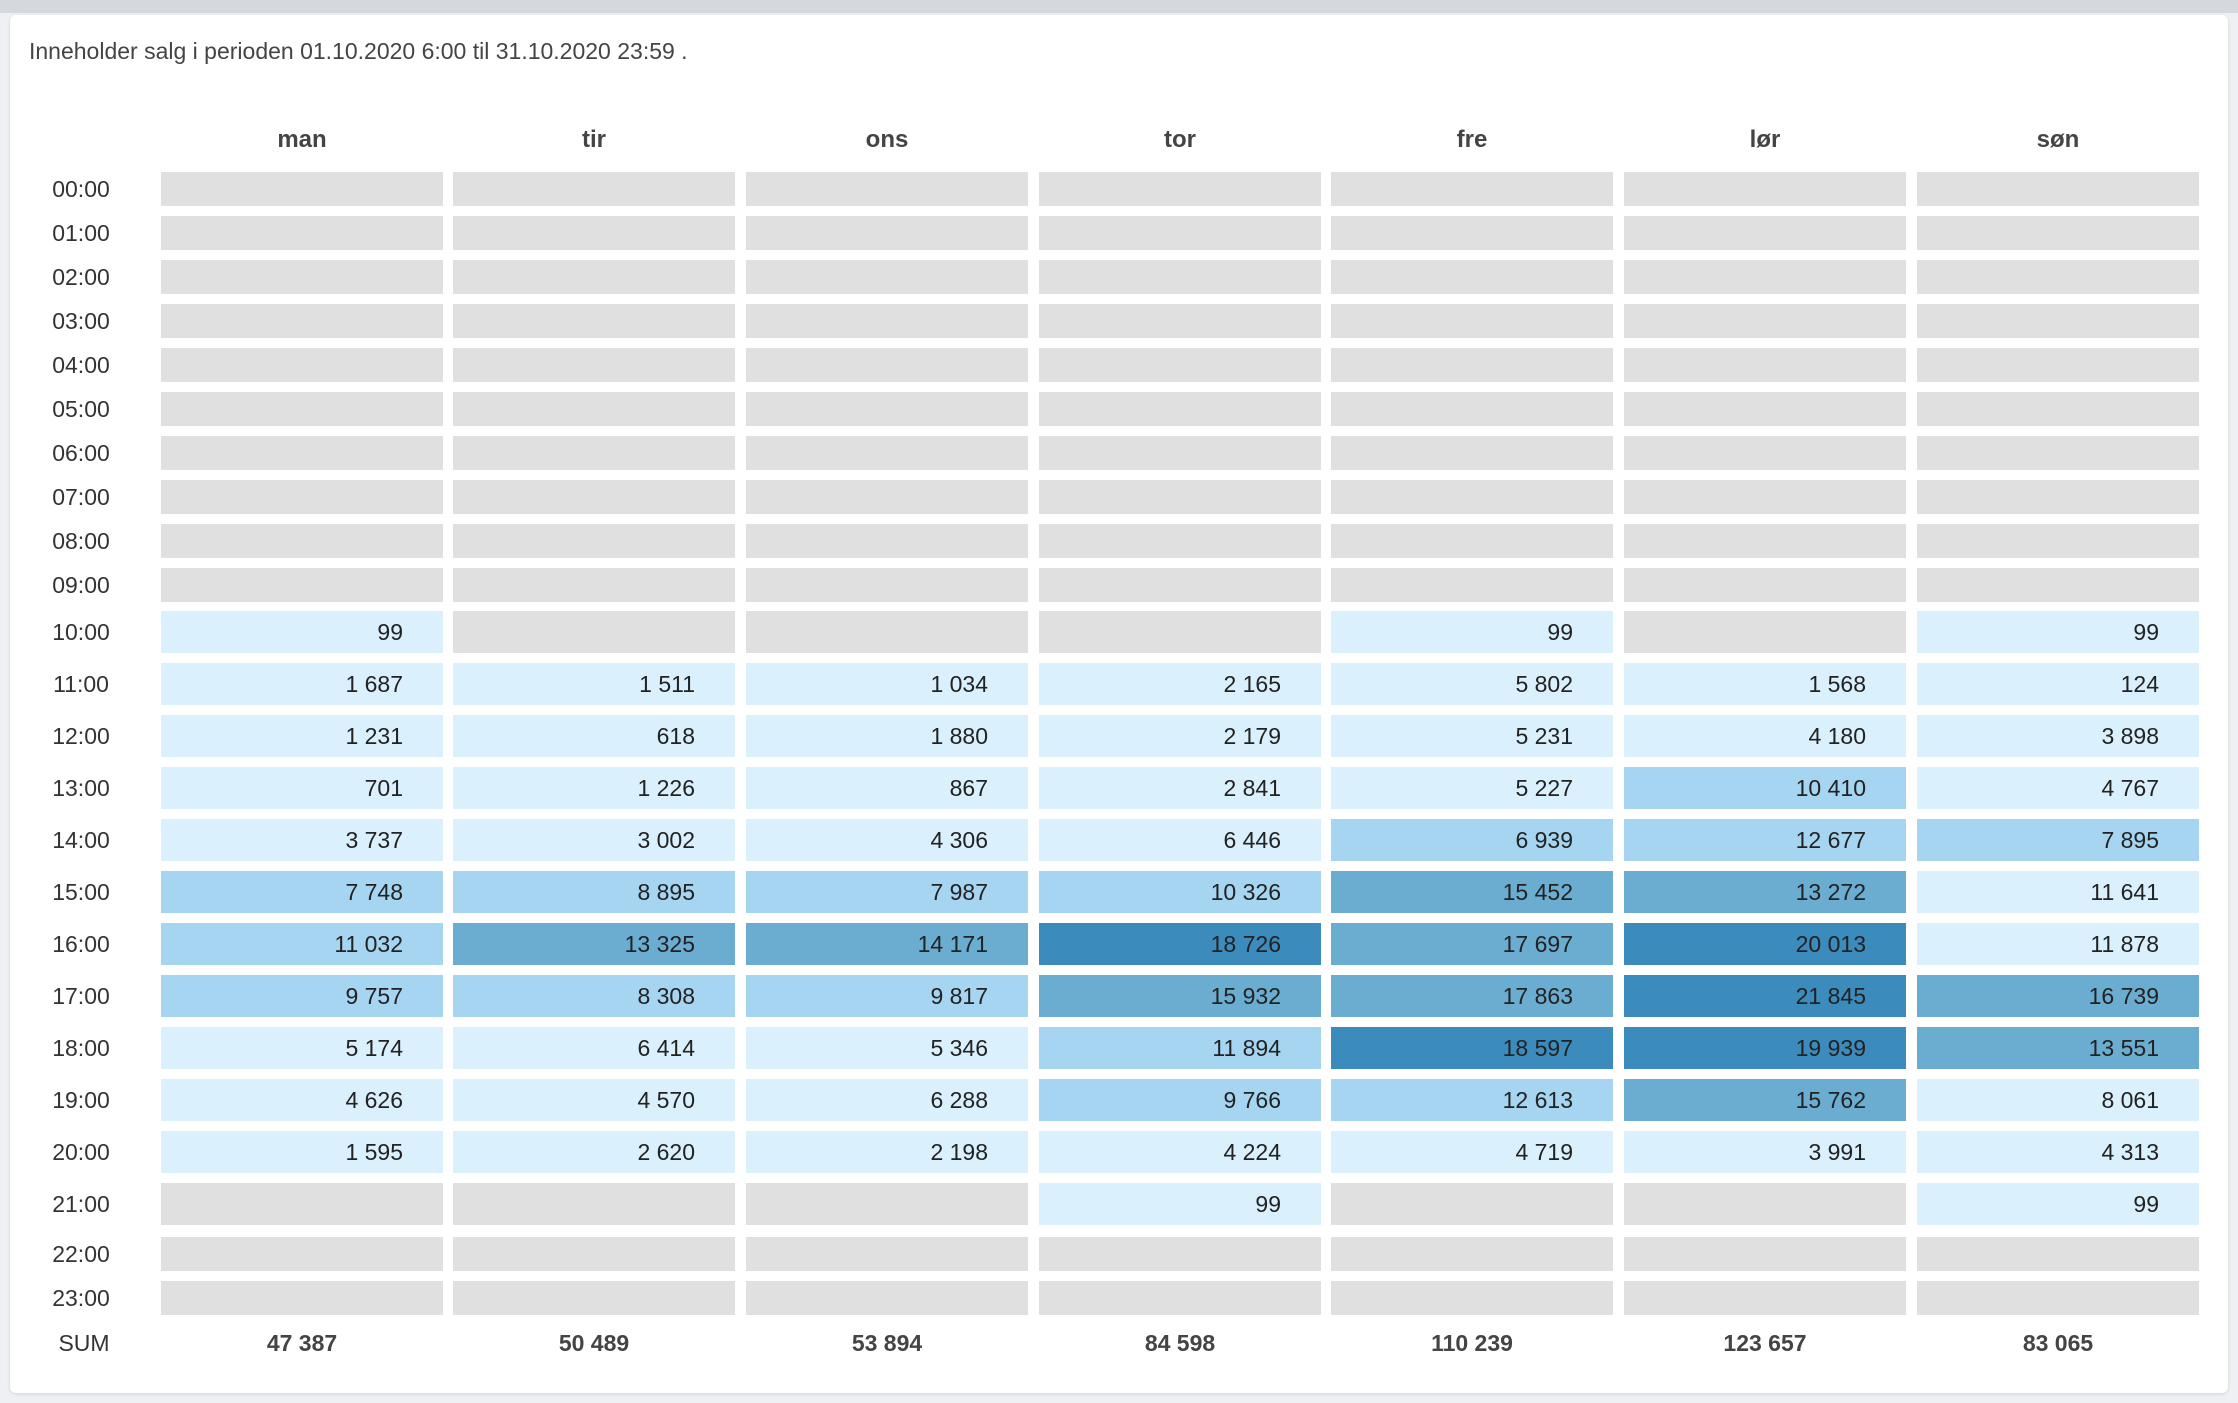 The height and width of the screenshot is (1403, 2238). I want to click on heatmap-cell: 4 626, so click(302, 1100).